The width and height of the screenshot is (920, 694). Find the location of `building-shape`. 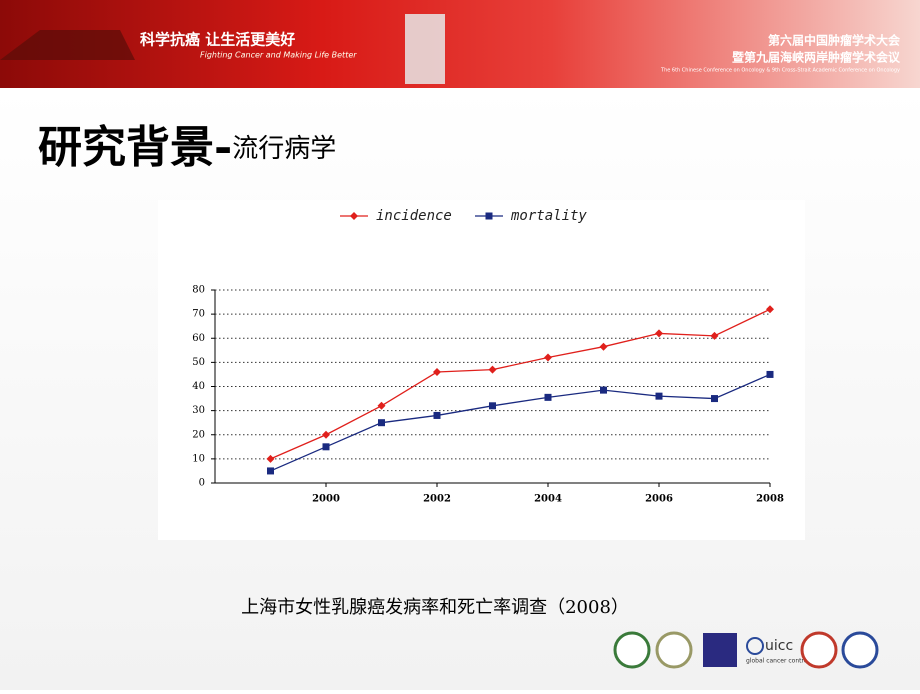

building-shape is located at coordinates (425, 49).